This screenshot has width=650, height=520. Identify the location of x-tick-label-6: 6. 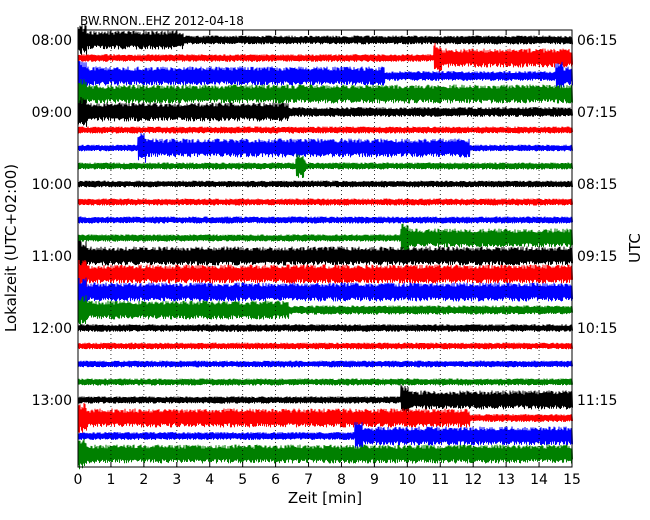
(275, 480).